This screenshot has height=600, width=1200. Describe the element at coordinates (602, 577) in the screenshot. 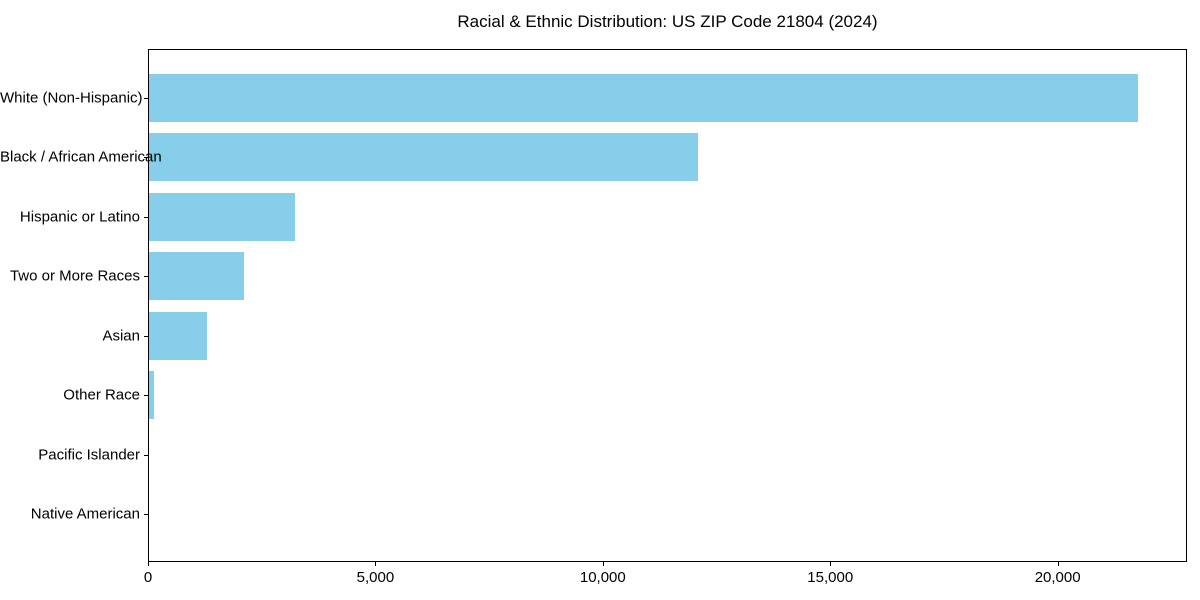

I see `x-tick-label: 10,000` at that location.